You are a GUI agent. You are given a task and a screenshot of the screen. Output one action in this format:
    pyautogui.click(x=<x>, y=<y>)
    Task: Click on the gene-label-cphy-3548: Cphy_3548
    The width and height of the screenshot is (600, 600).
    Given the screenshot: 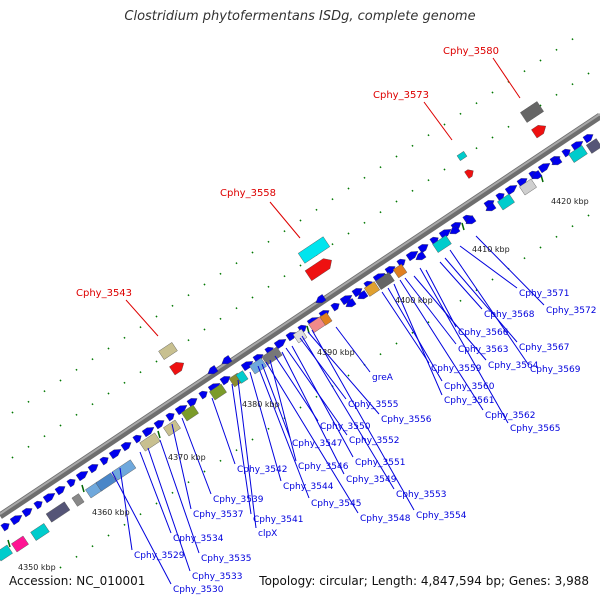 What is the action you would take?
    pyautogui.click(x=385, y=519)
    